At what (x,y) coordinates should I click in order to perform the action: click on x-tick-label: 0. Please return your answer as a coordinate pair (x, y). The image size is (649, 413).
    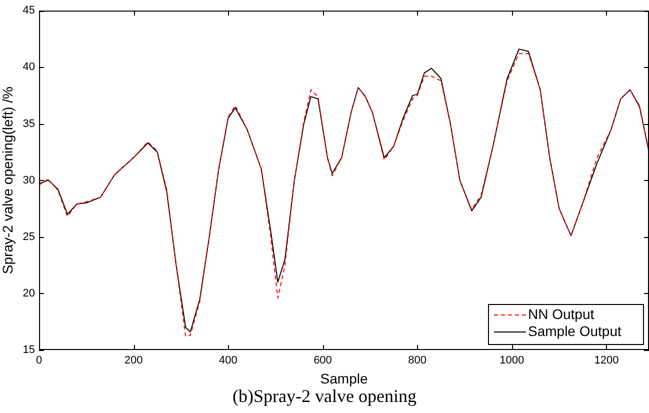
    Looking at the image, I should click on (39, 360).